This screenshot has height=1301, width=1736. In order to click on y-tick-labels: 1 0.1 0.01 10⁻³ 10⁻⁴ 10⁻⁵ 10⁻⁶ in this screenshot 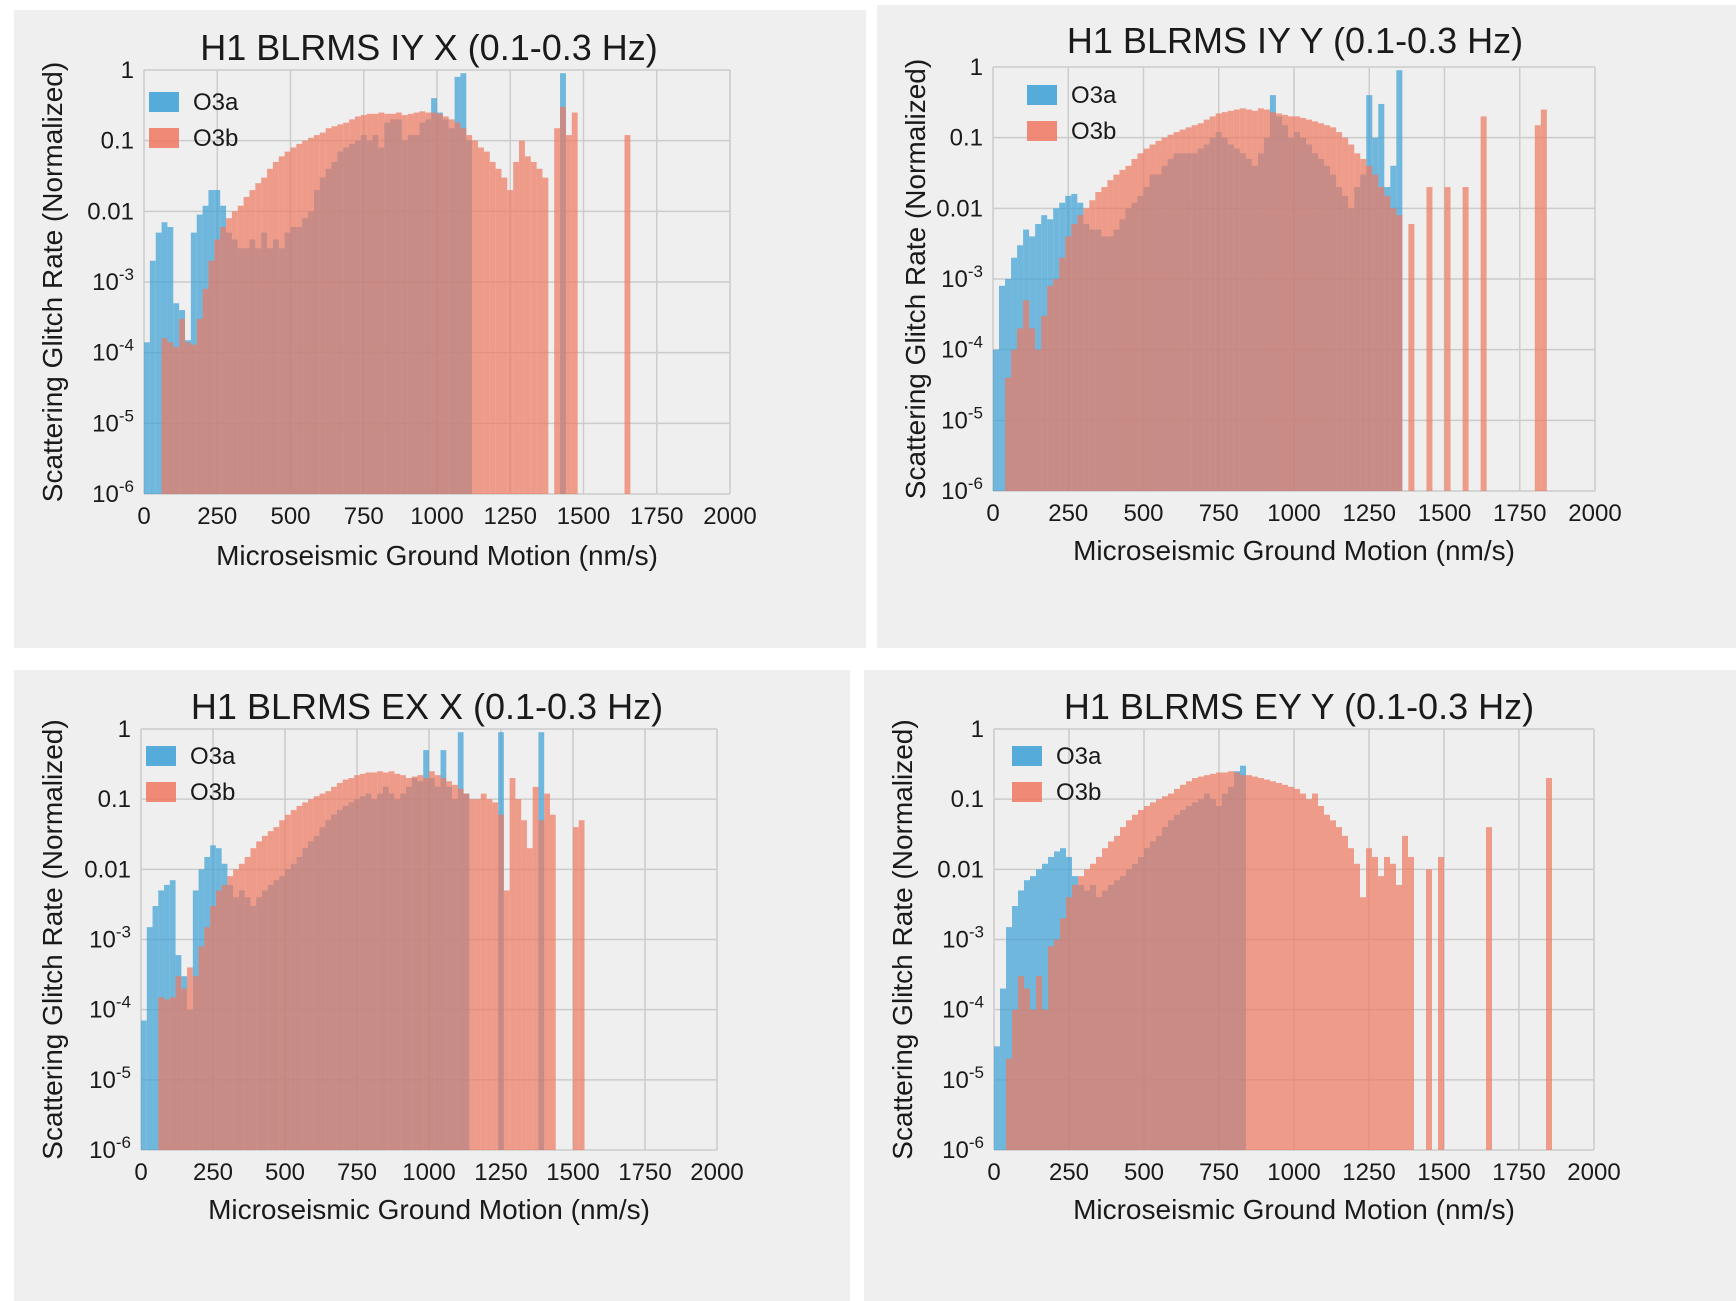, I will do `click(110, 282)`.